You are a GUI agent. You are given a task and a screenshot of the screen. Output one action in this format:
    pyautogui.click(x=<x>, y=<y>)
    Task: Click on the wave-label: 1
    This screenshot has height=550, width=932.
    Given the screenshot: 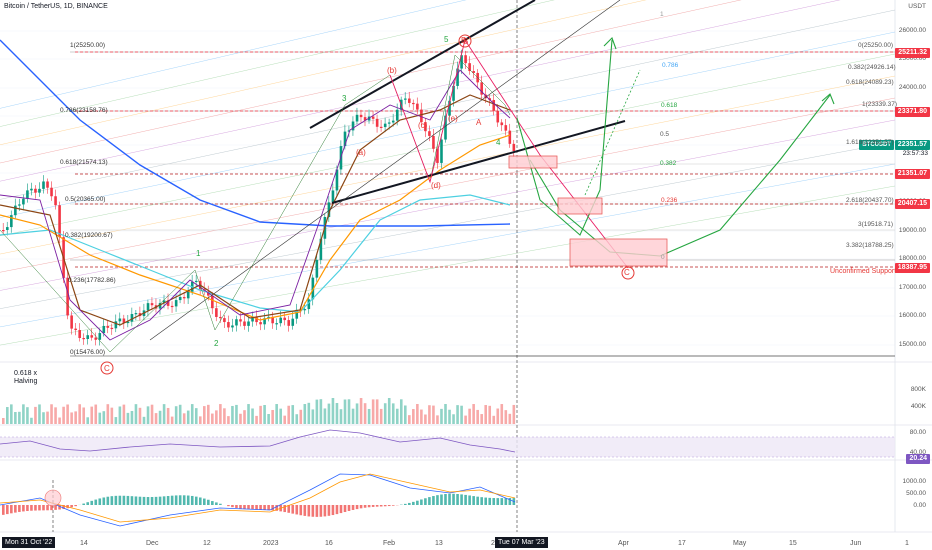 What is the action you would take?
    pyautogui.click(x=198, y=253)
    